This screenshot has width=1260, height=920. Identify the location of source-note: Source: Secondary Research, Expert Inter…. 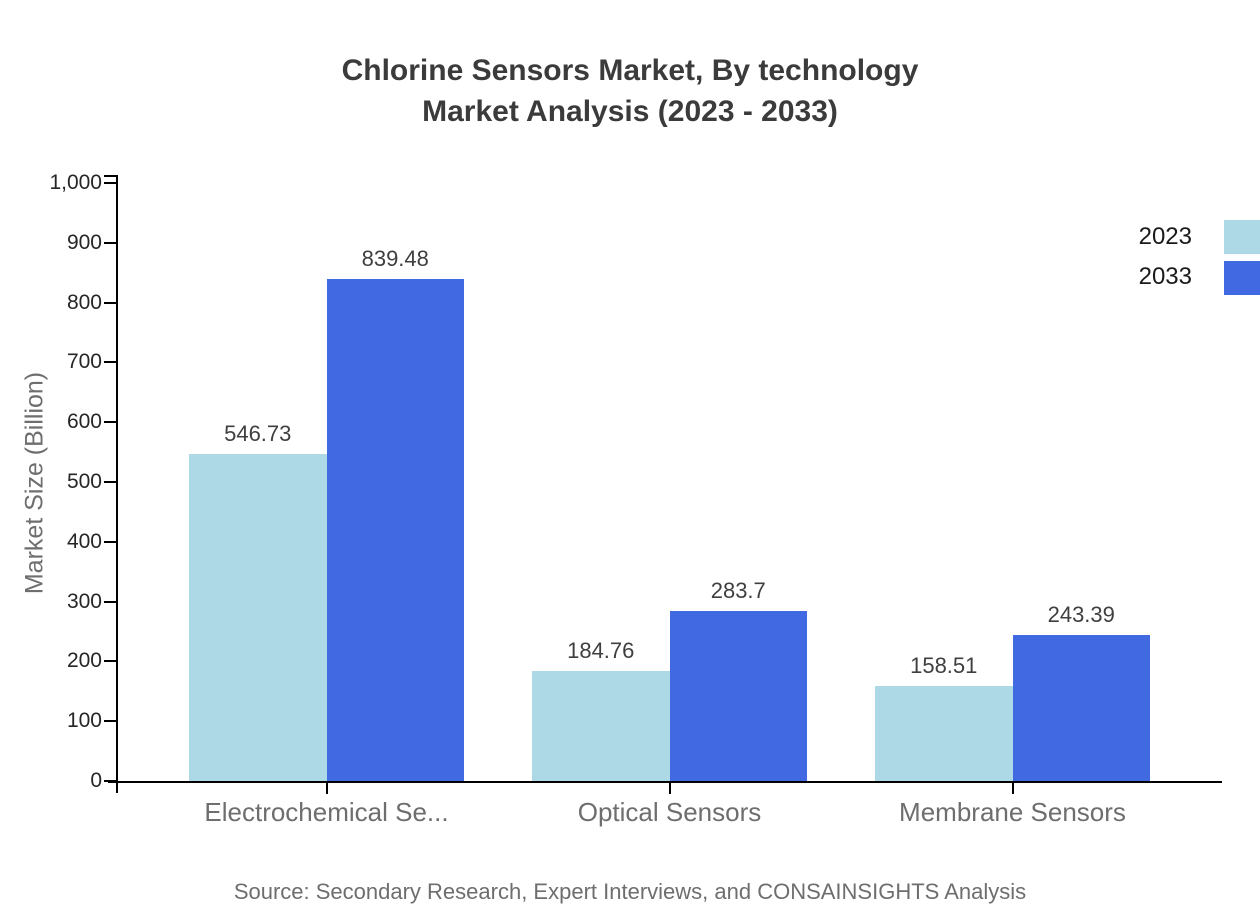
(630, 891).